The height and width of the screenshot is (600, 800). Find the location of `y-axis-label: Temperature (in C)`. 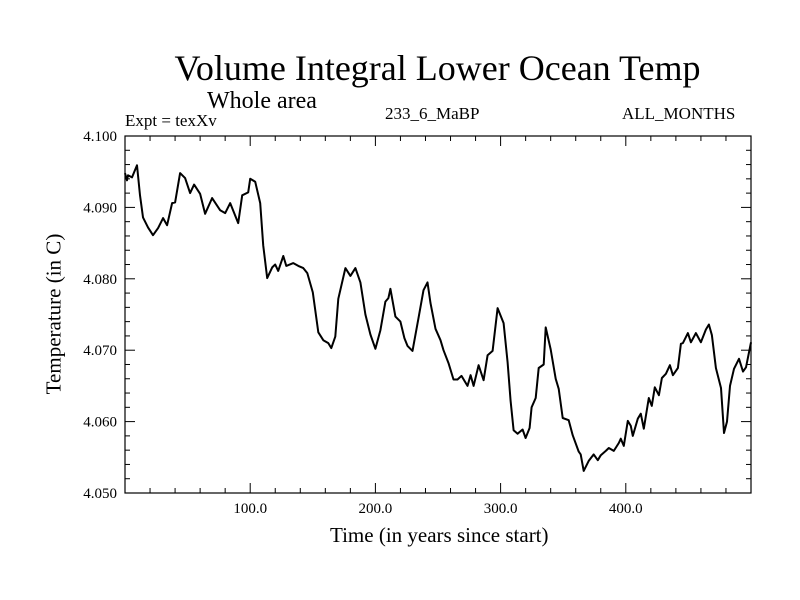

y-axis-label: Temperature (in C) is located at coordinates (53, 314).